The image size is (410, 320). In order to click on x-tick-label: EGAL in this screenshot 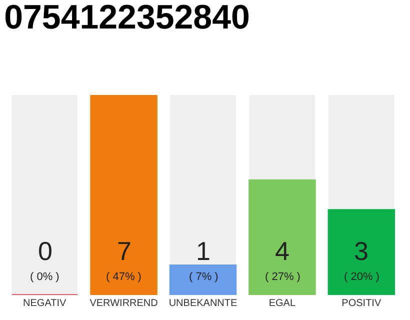, I will do `click(282, 303)`.